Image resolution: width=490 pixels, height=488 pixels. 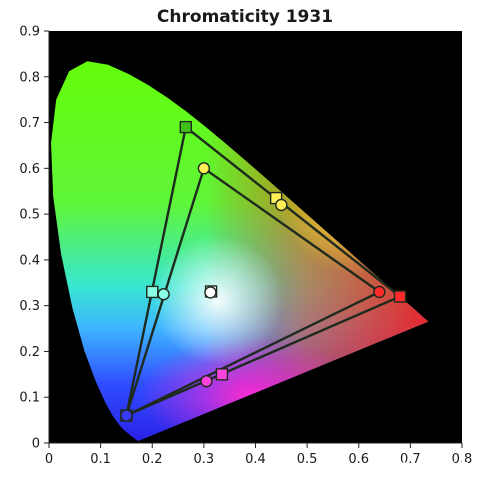 I want to click on y-tick-label: 0.4, so click(x=29, y=260).